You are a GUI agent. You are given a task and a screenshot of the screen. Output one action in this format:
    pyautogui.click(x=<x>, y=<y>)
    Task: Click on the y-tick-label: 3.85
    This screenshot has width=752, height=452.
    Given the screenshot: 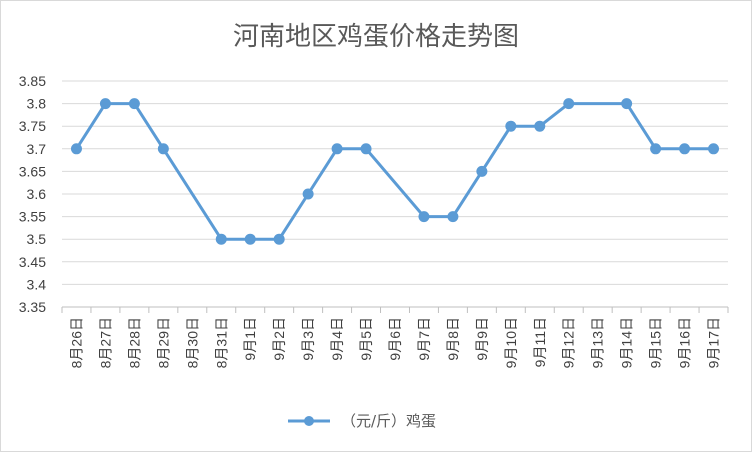 What is the action you would take?
    pyautogui.click(x=32, y=81)
    